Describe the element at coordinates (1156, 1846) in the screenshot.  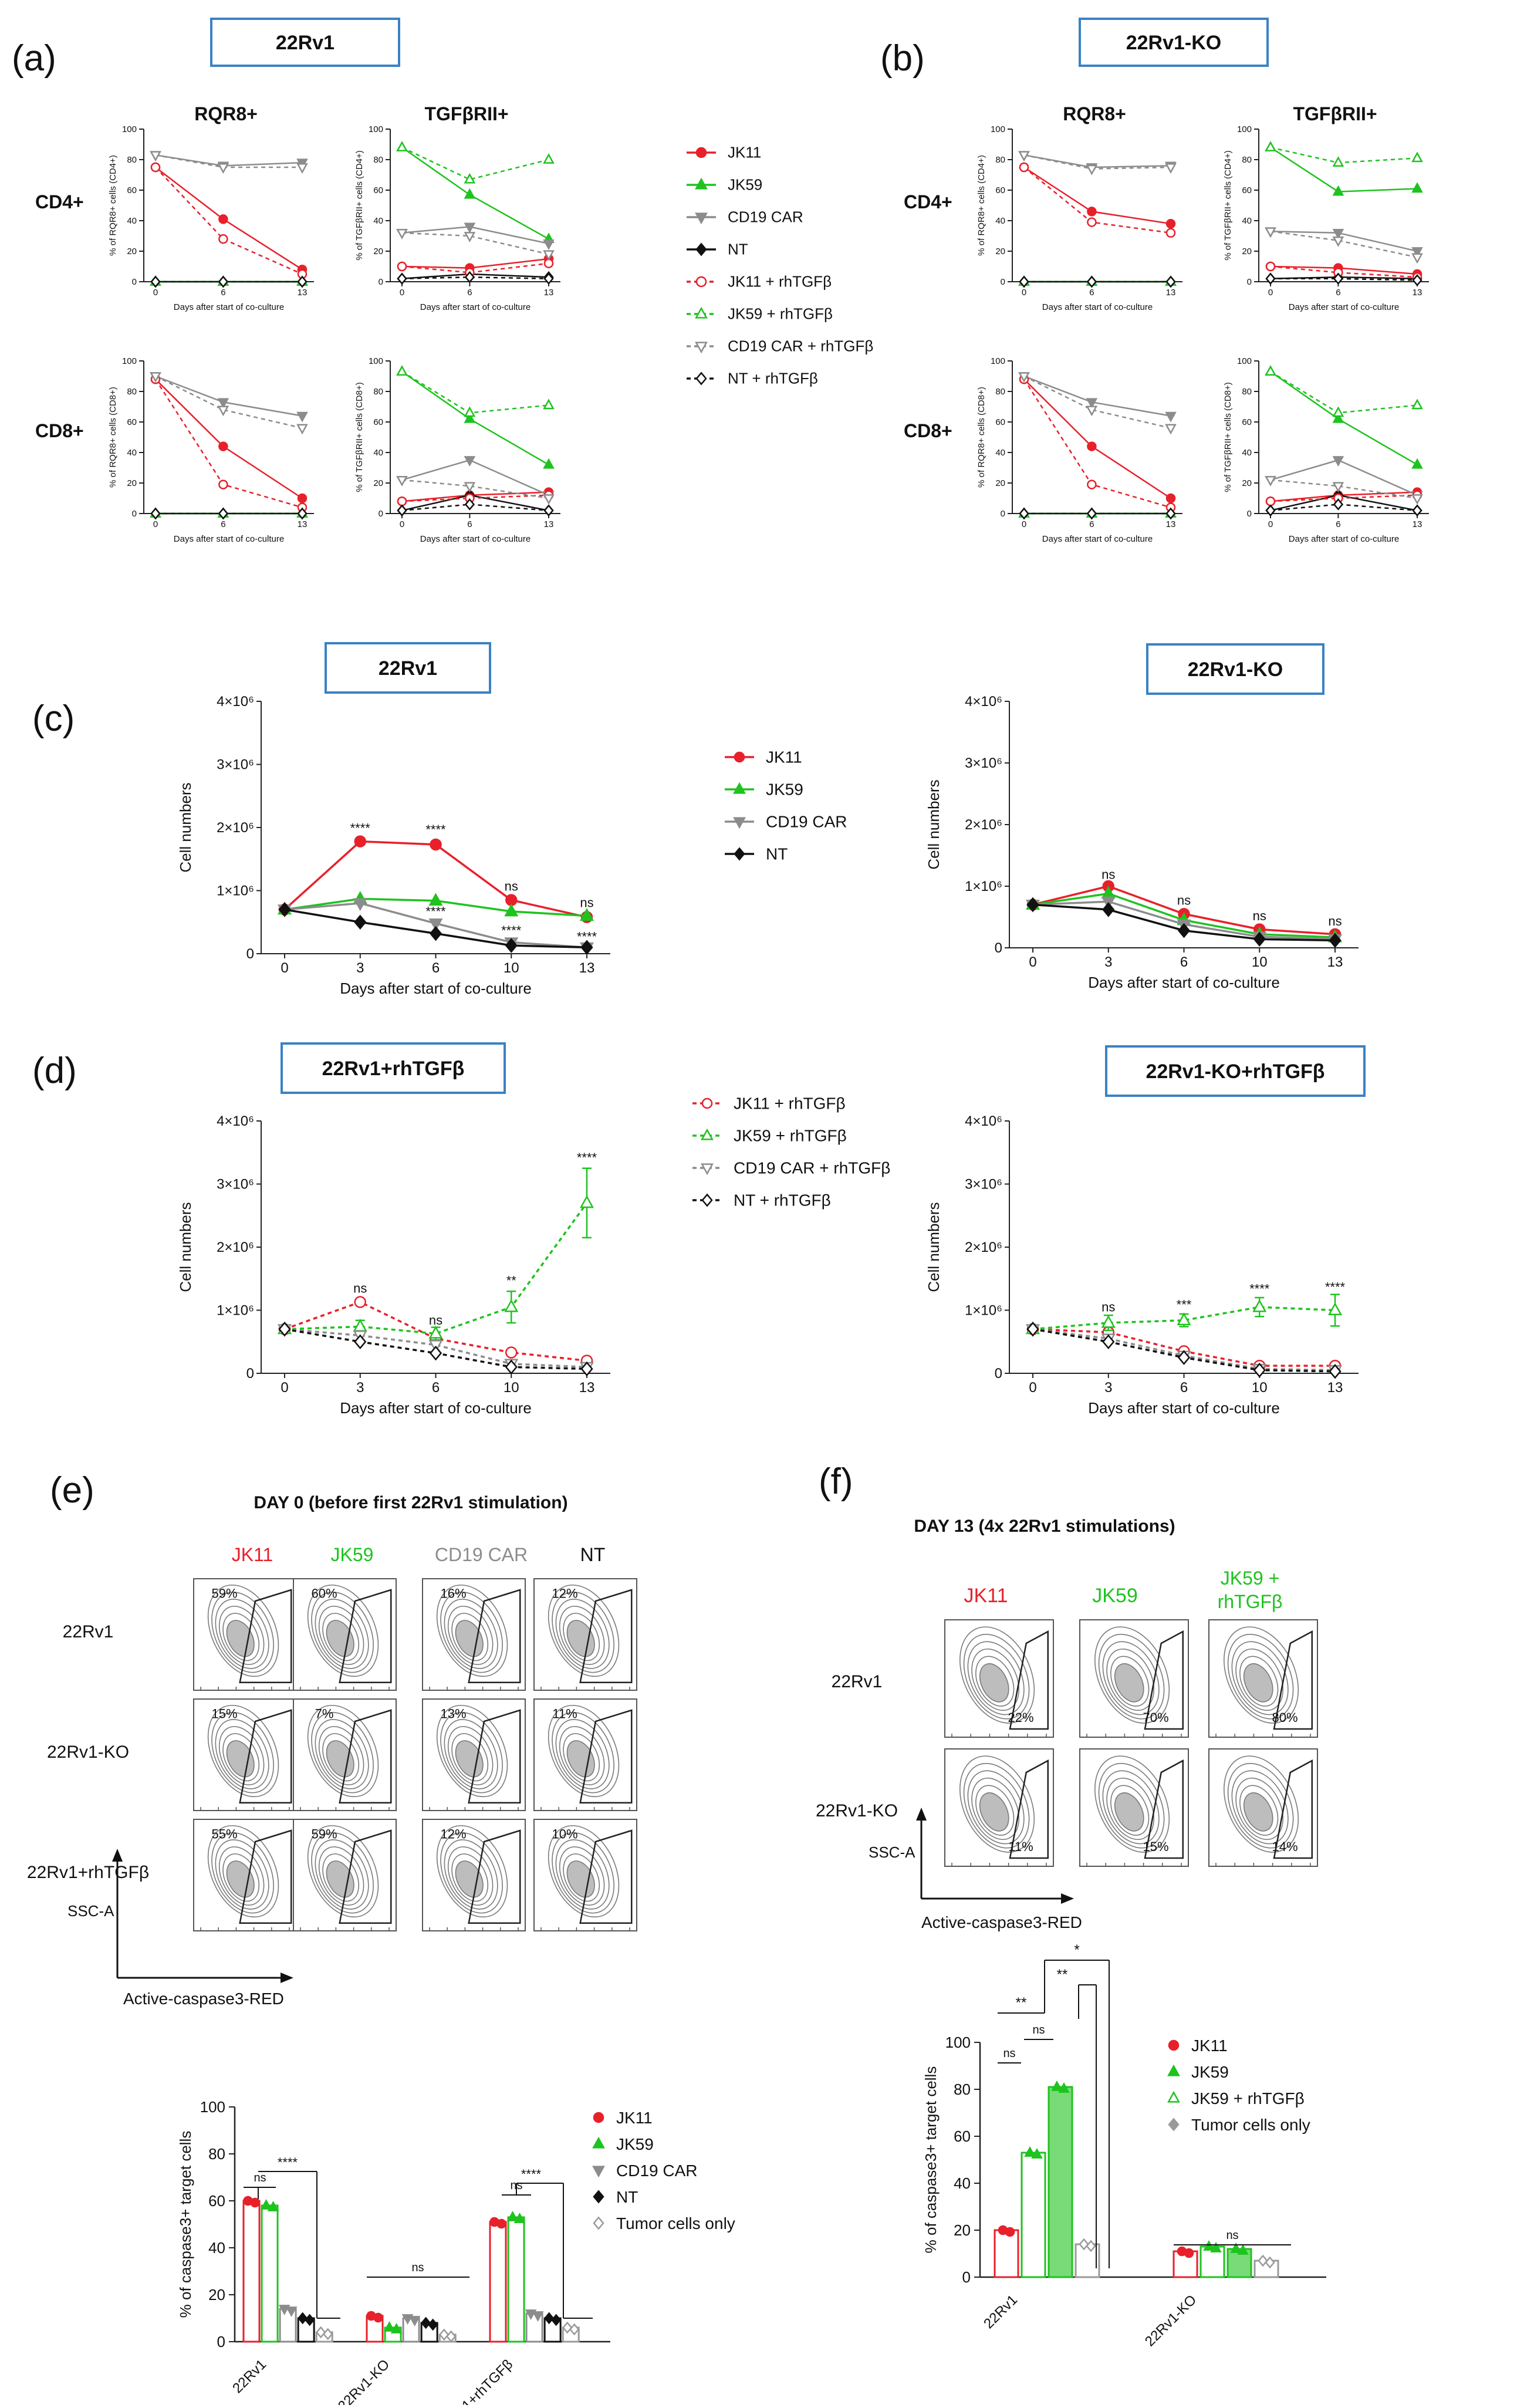
I see `flow-plot-percent: 15%` at that location.